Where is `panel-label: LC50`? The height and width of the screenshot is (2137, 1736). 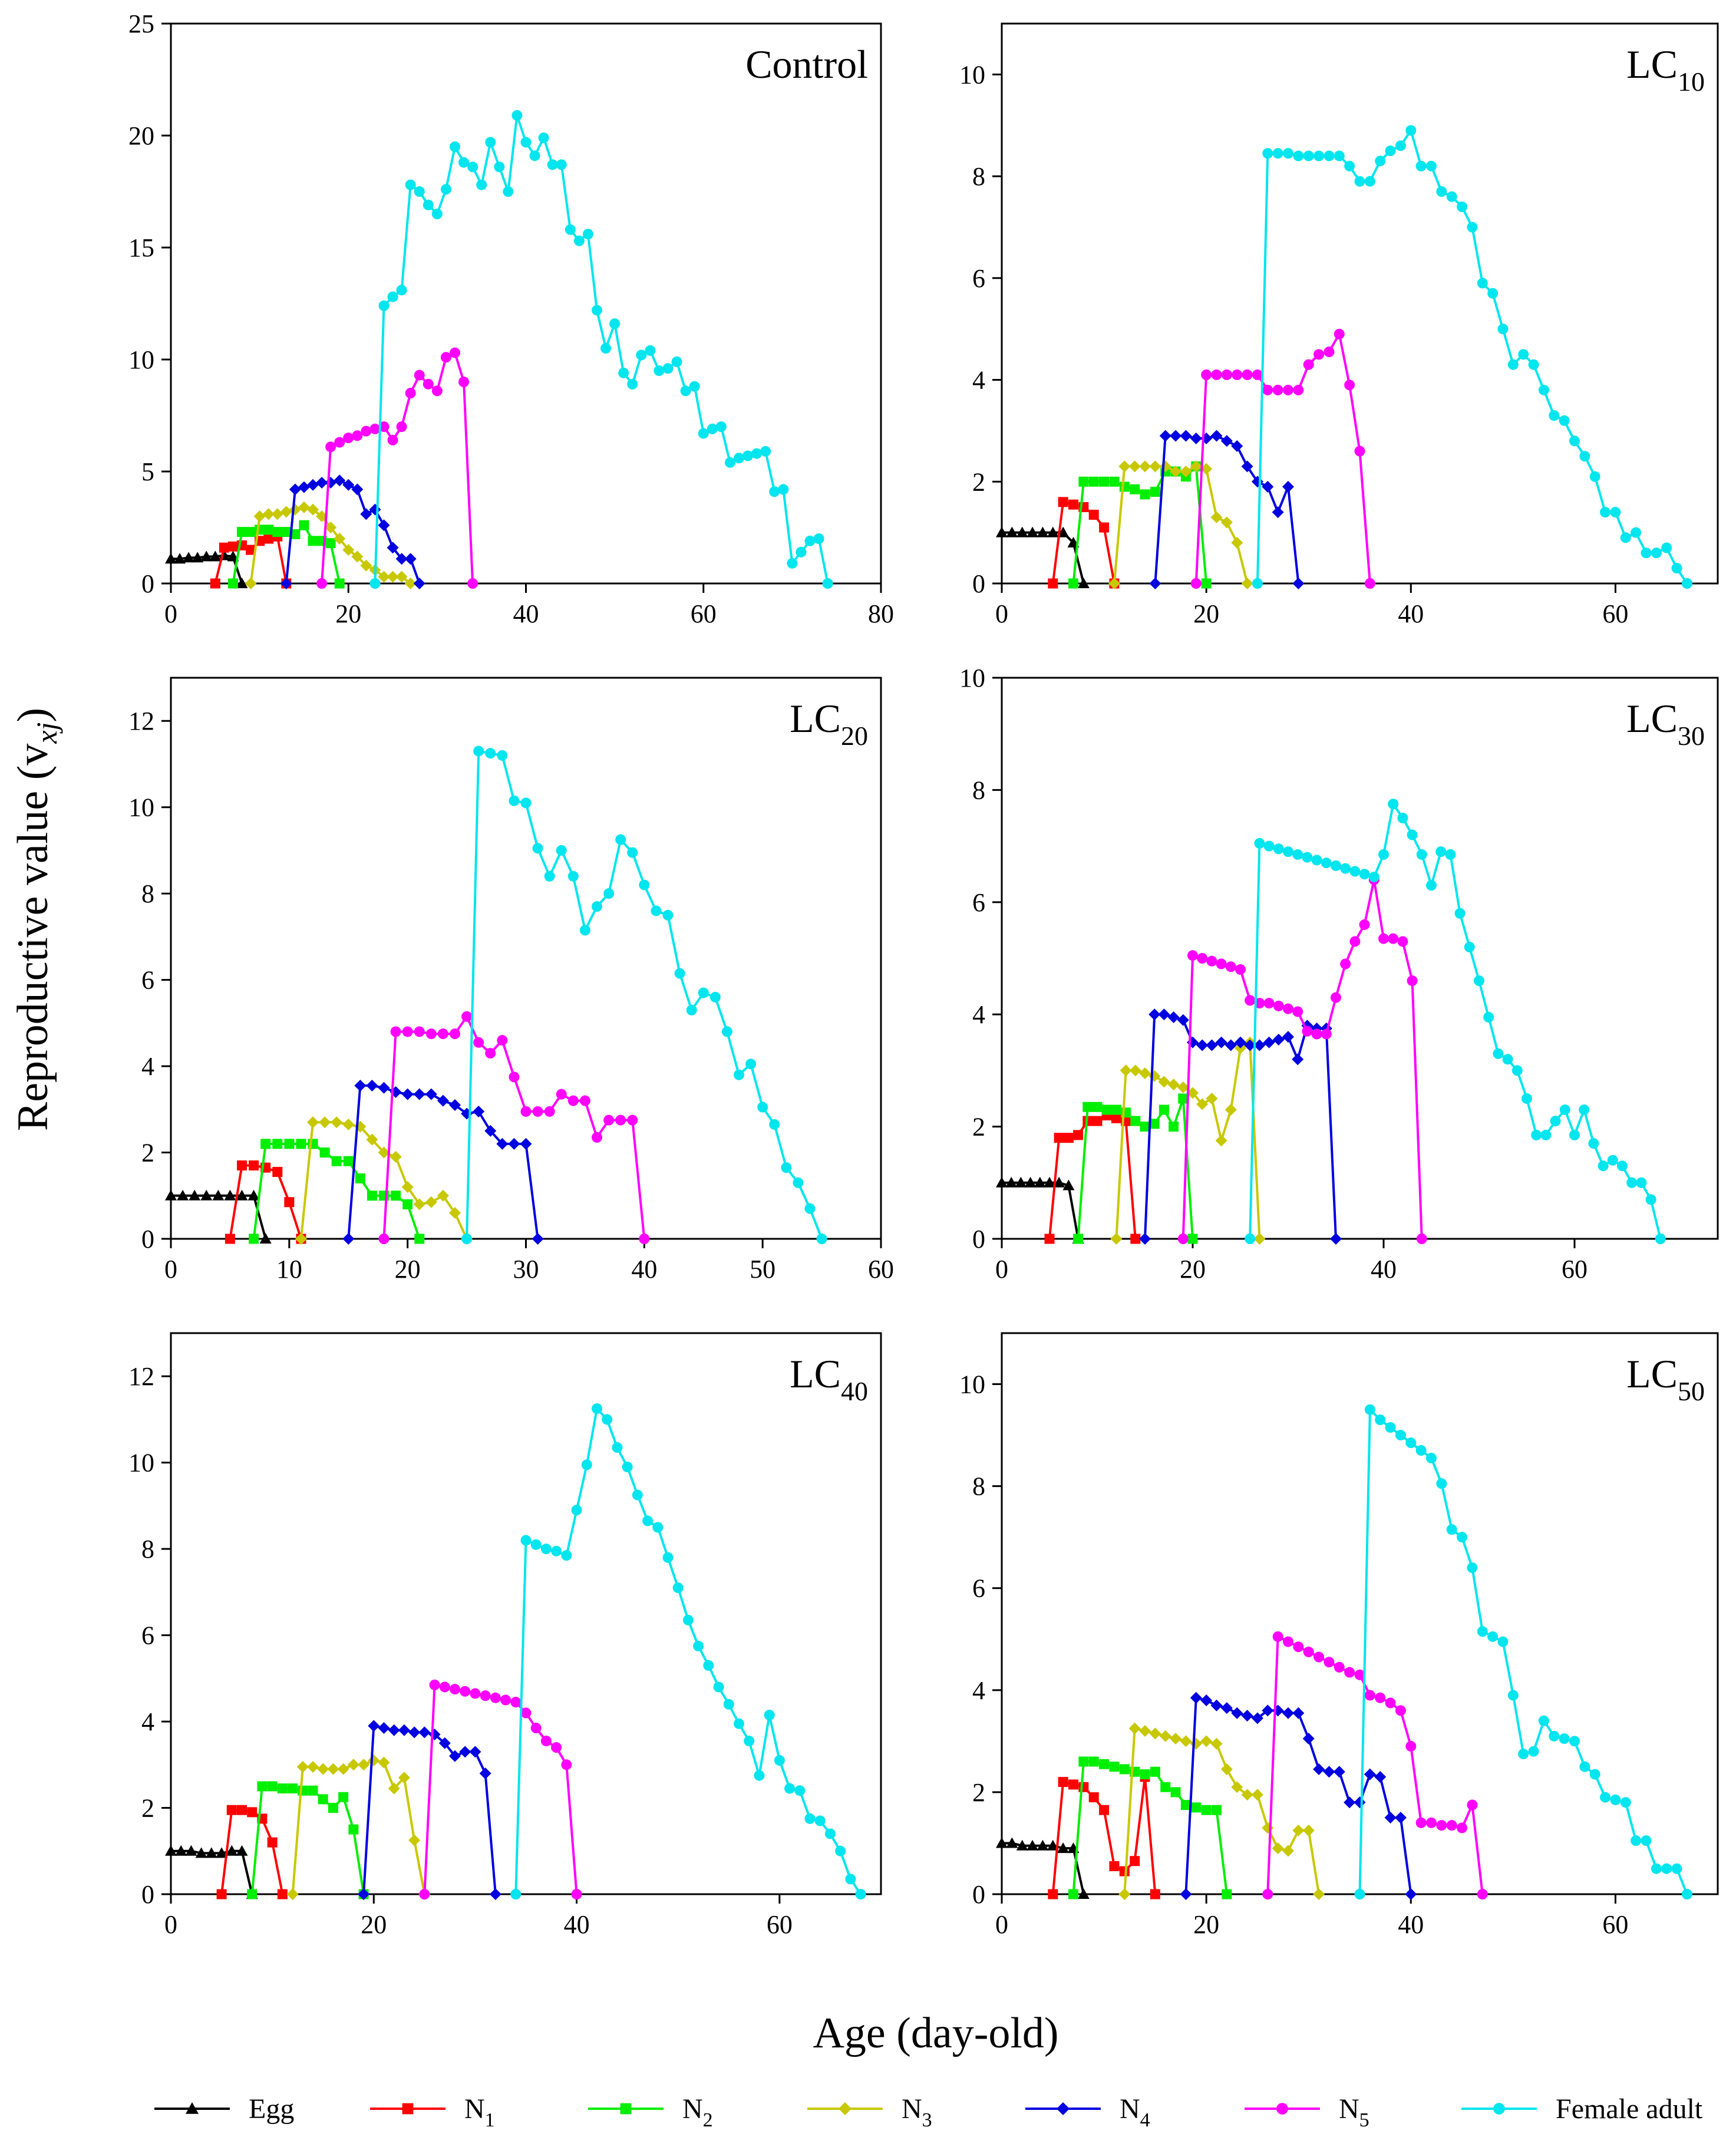 panel-label: LC50 is located at coordinates (1665, 1378).